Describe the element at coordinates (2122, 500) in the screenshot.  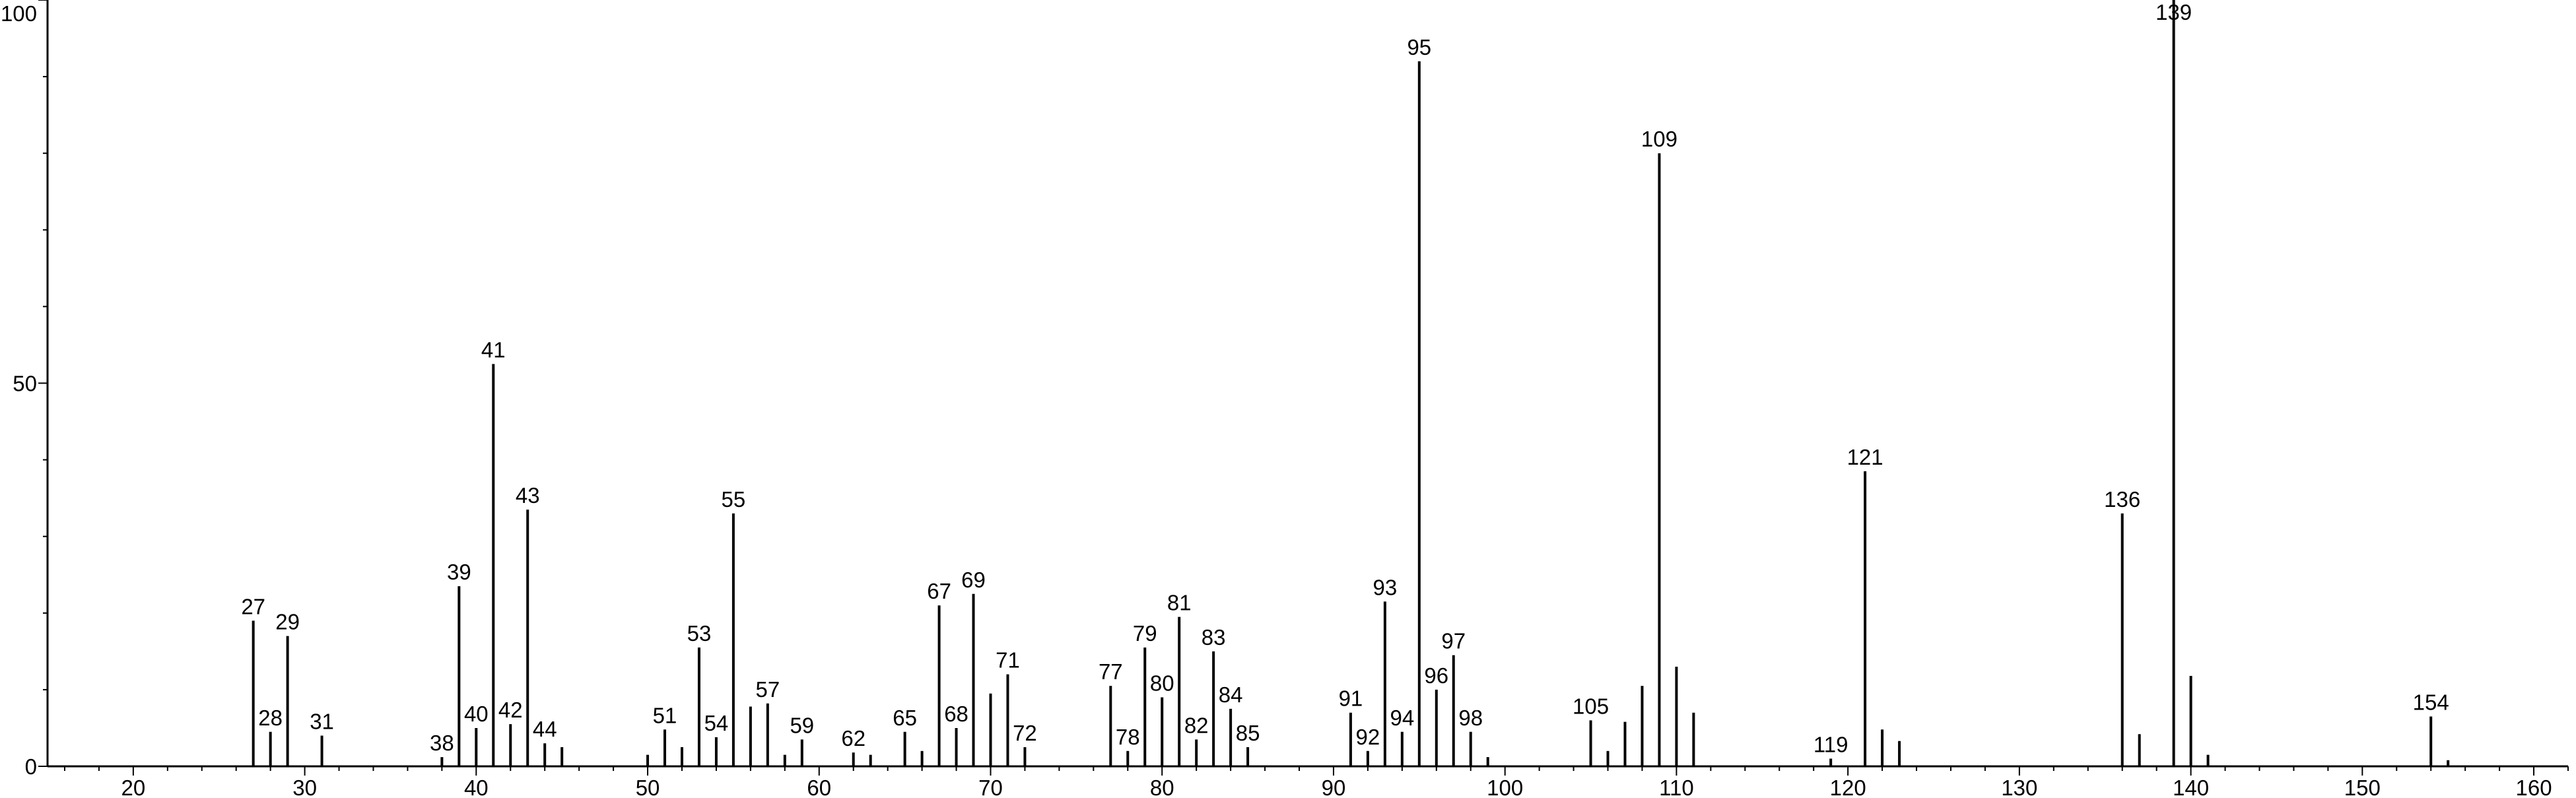
I see `peak-label: 136` at that location.